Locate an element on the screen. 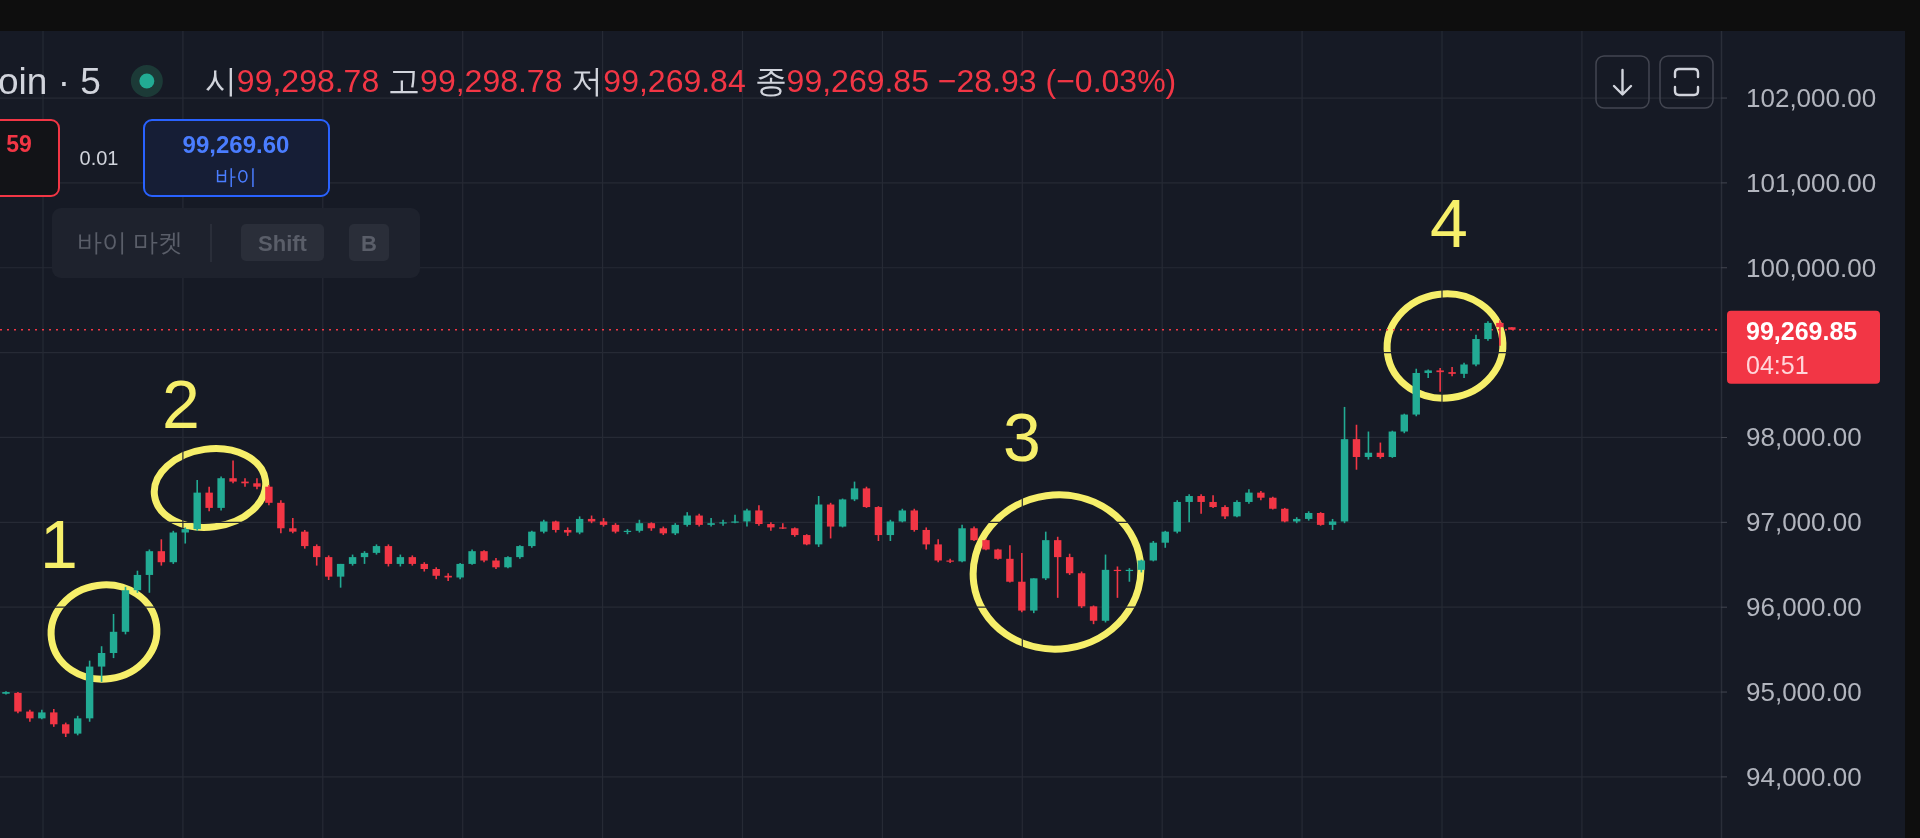  y-tick-label: 95,000.00 is located at coordinates (1804, 692).